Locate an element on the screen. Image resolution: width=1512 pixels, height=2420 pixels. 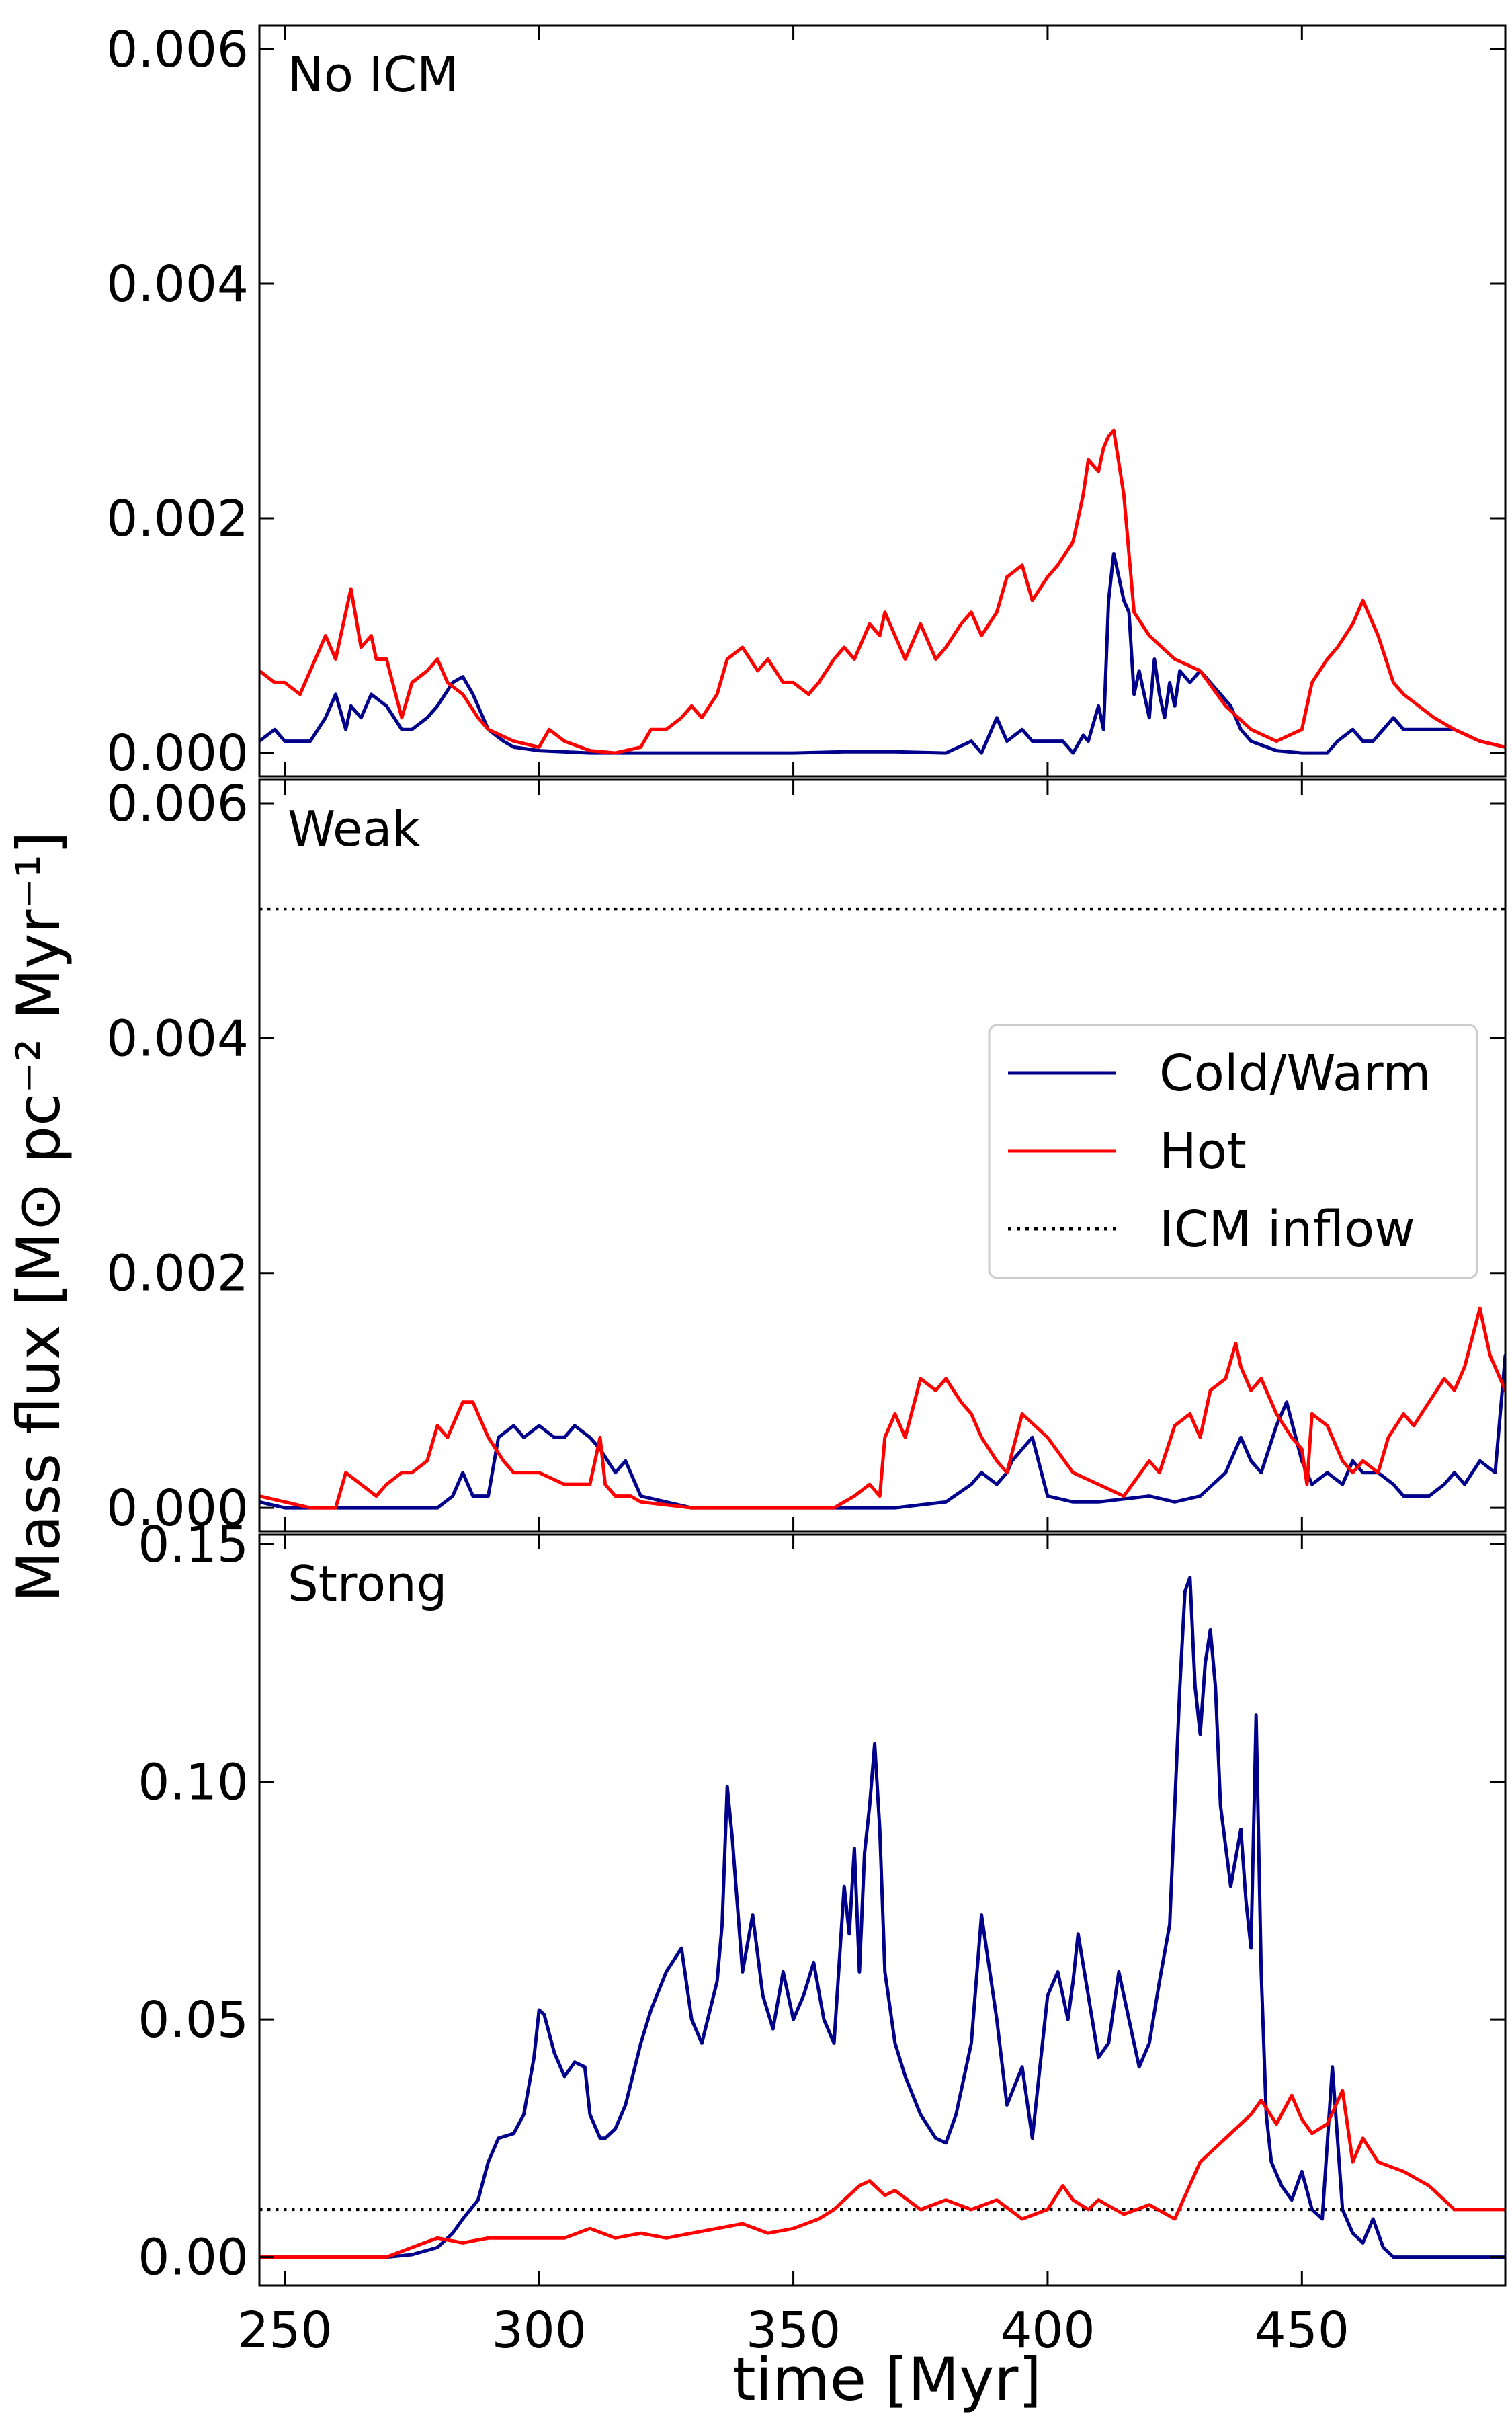
panel-title: No ICM is located at coordinates (373, 74).